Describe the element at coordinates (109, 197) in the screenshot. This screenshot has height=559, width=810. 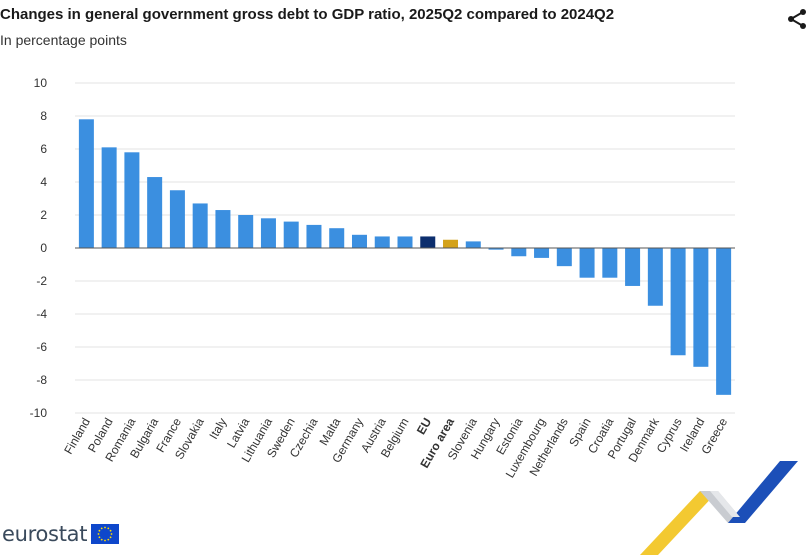
I see `bar-poland` at that location.